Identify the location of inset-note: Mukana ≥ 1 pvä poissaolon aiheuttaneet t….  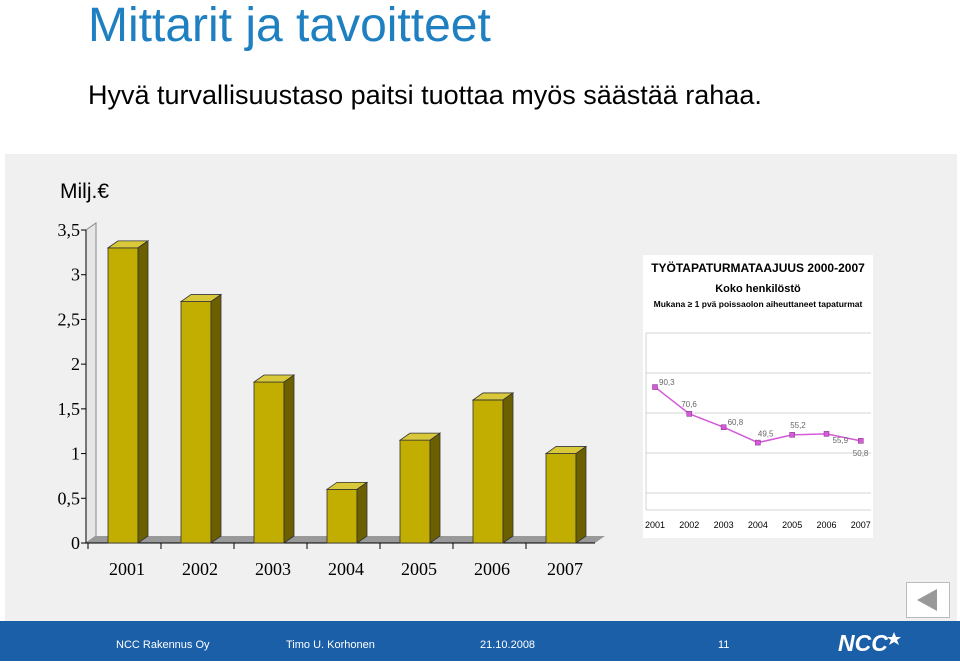
(758, 304).